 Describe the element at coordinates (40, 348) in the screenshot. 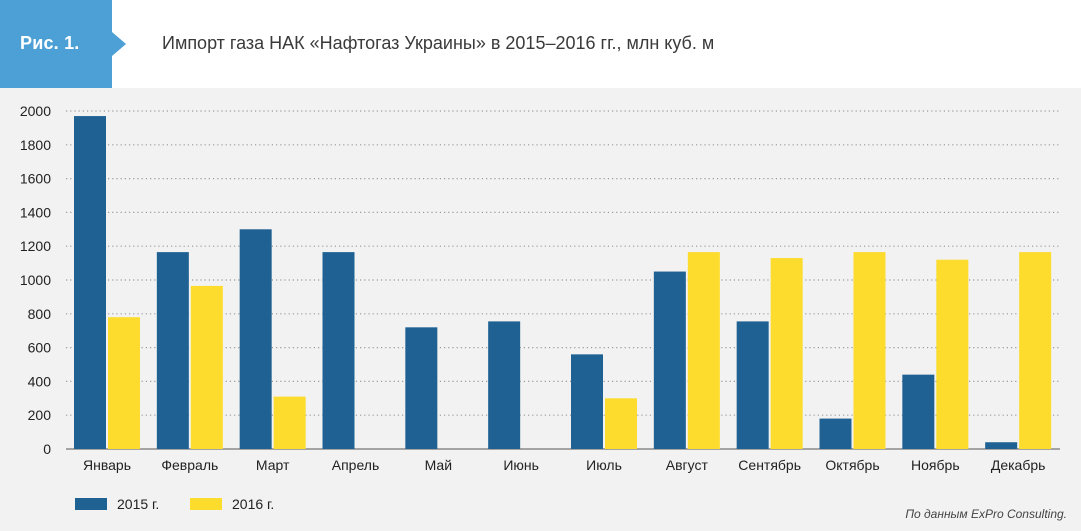

I see `y-tick-label: 600` at that location.